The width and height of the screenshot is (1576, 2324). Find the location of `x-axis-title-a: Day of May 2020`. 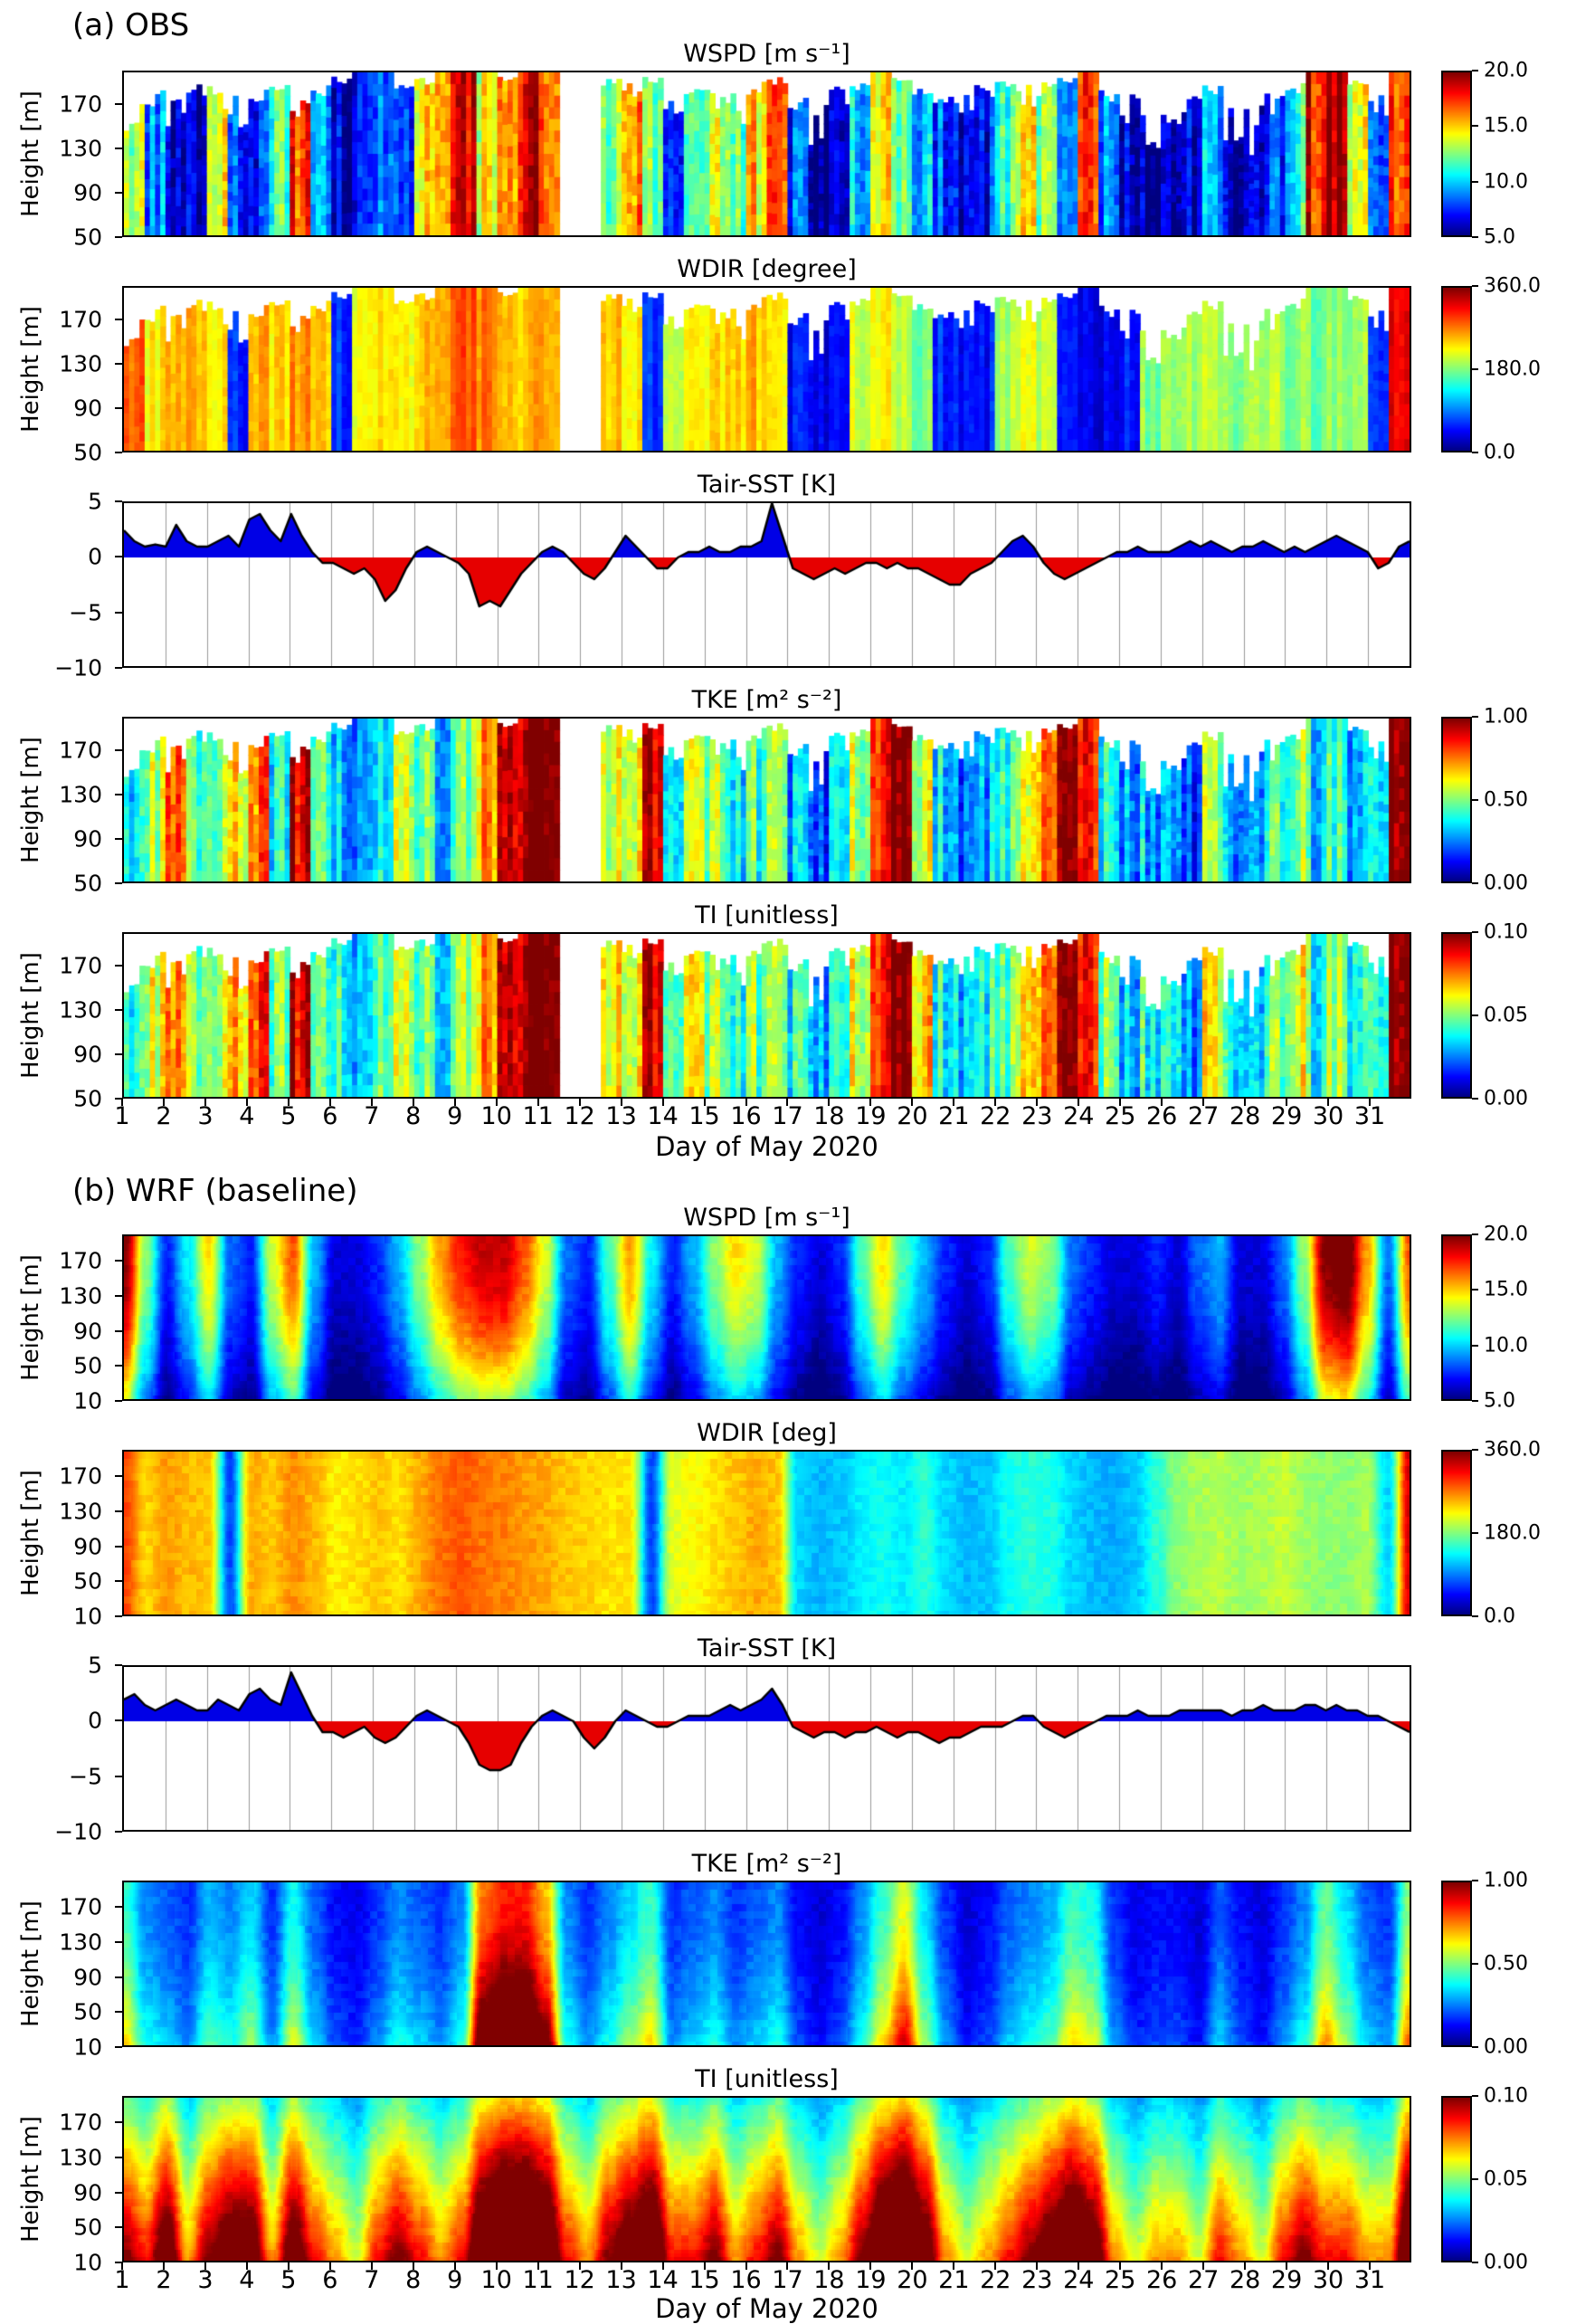

x-axis-title-a: Day of May 2020 is located at coordinates (766, 1146).